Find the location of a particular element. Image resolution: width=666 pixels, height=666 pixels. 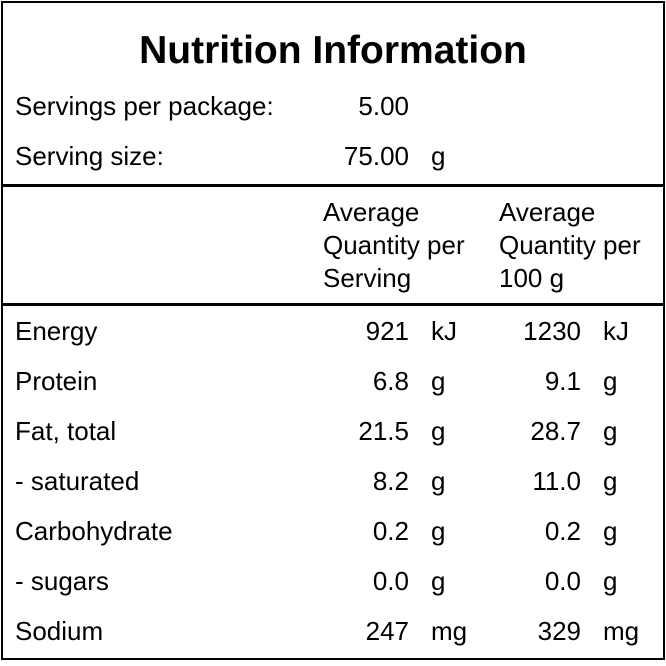

nutrient-name: Fat, total is located at coordinates (66, 431).